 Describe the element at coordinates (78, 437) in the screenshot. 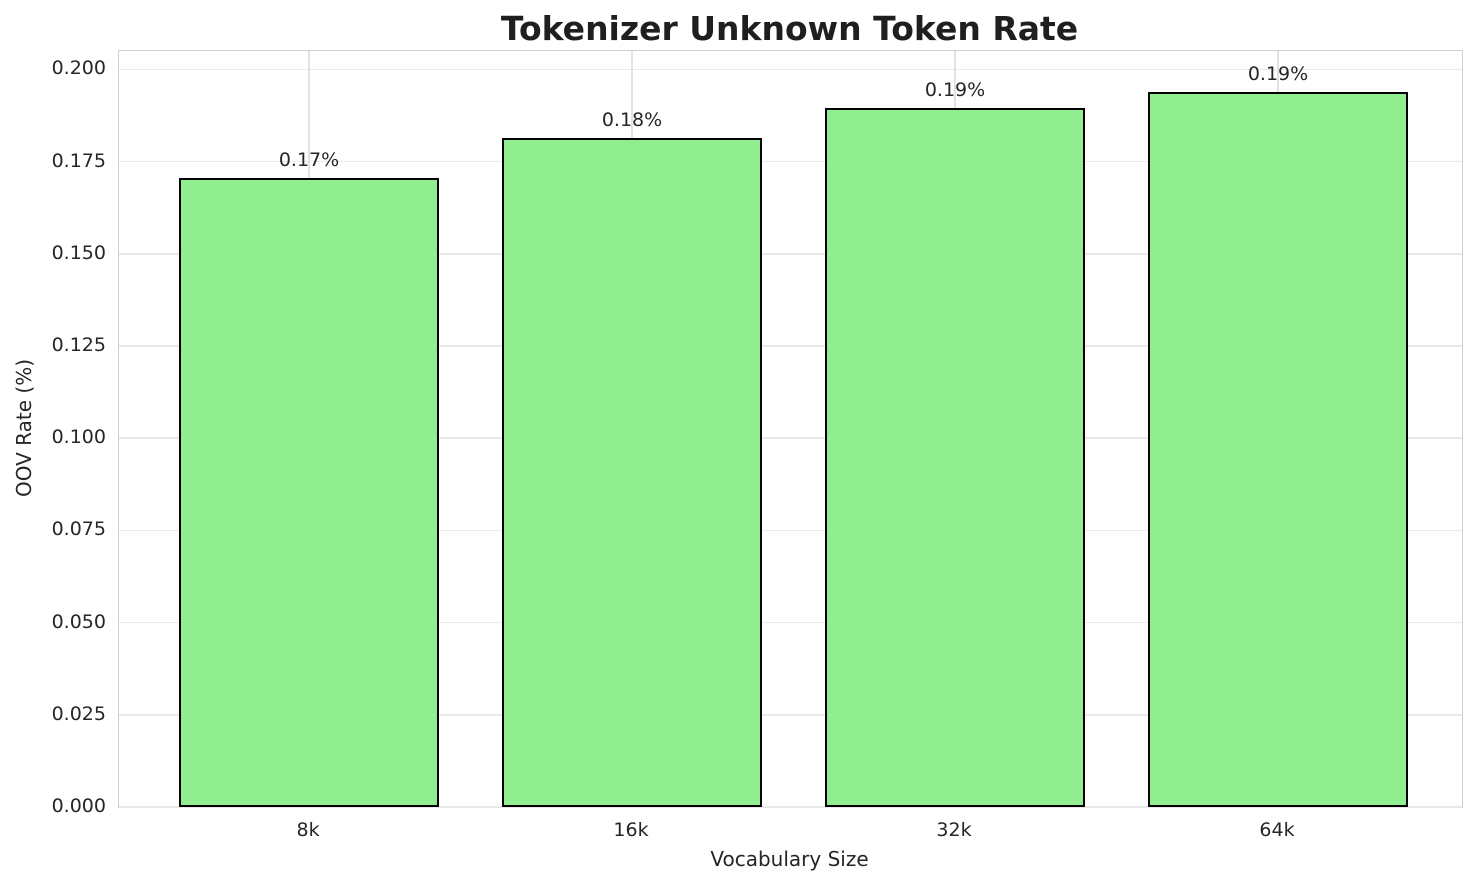

I see `y-tick-label: 0.100` at that location.